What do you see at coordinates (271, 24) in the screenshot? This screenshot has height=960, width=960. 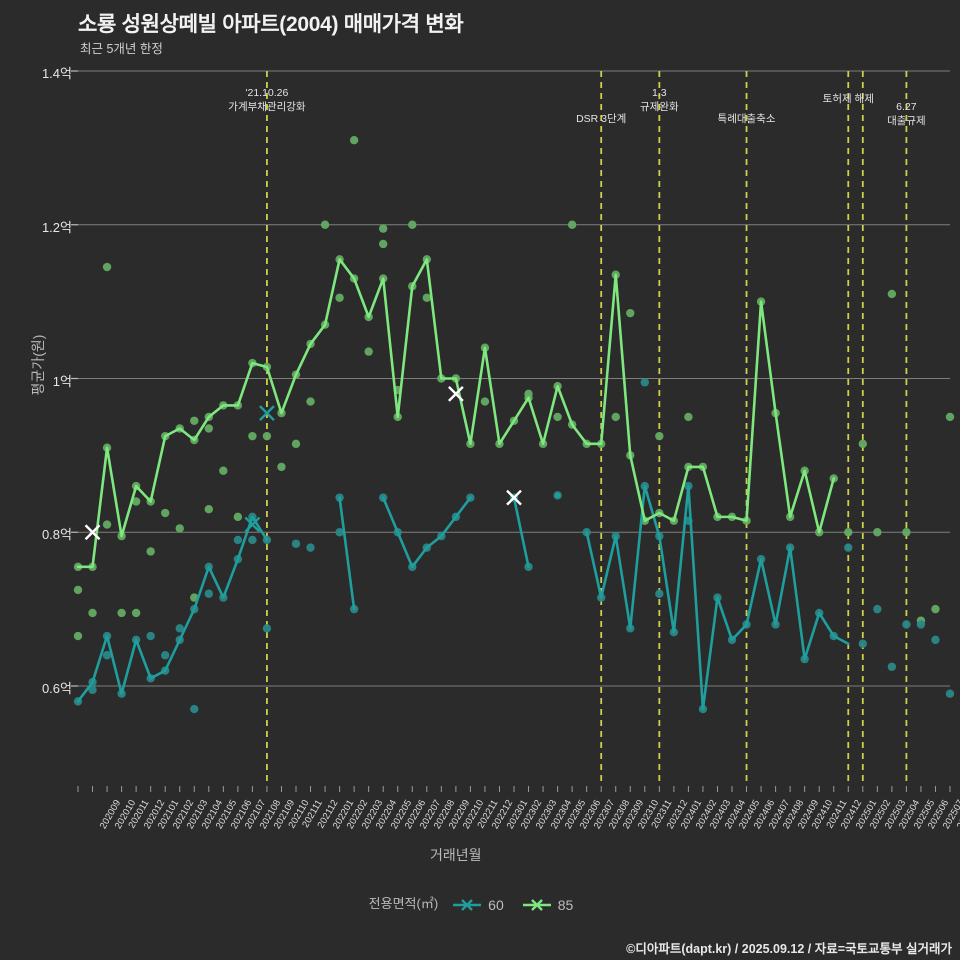 I see `page-title: 소룡 성원상떼빌 아파트(2004) 매매가격 변화` at bounding box center [271, 24].